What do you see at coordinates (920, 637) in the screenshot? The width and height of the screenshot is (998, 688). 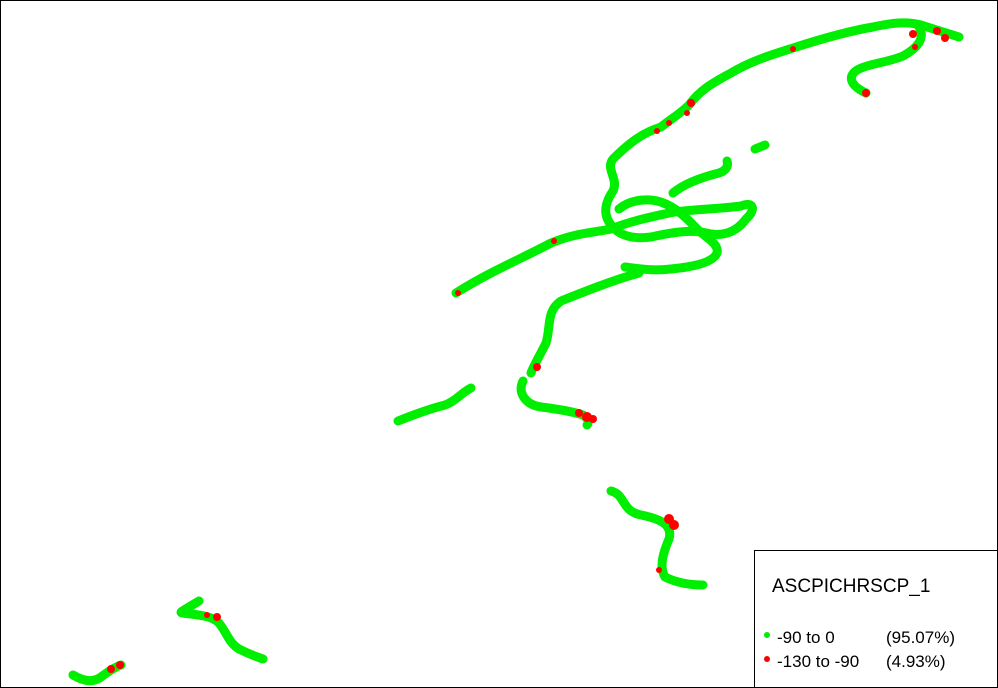 I see `legend-item-percent: (95.07%)` at bounding box center [920, 637].